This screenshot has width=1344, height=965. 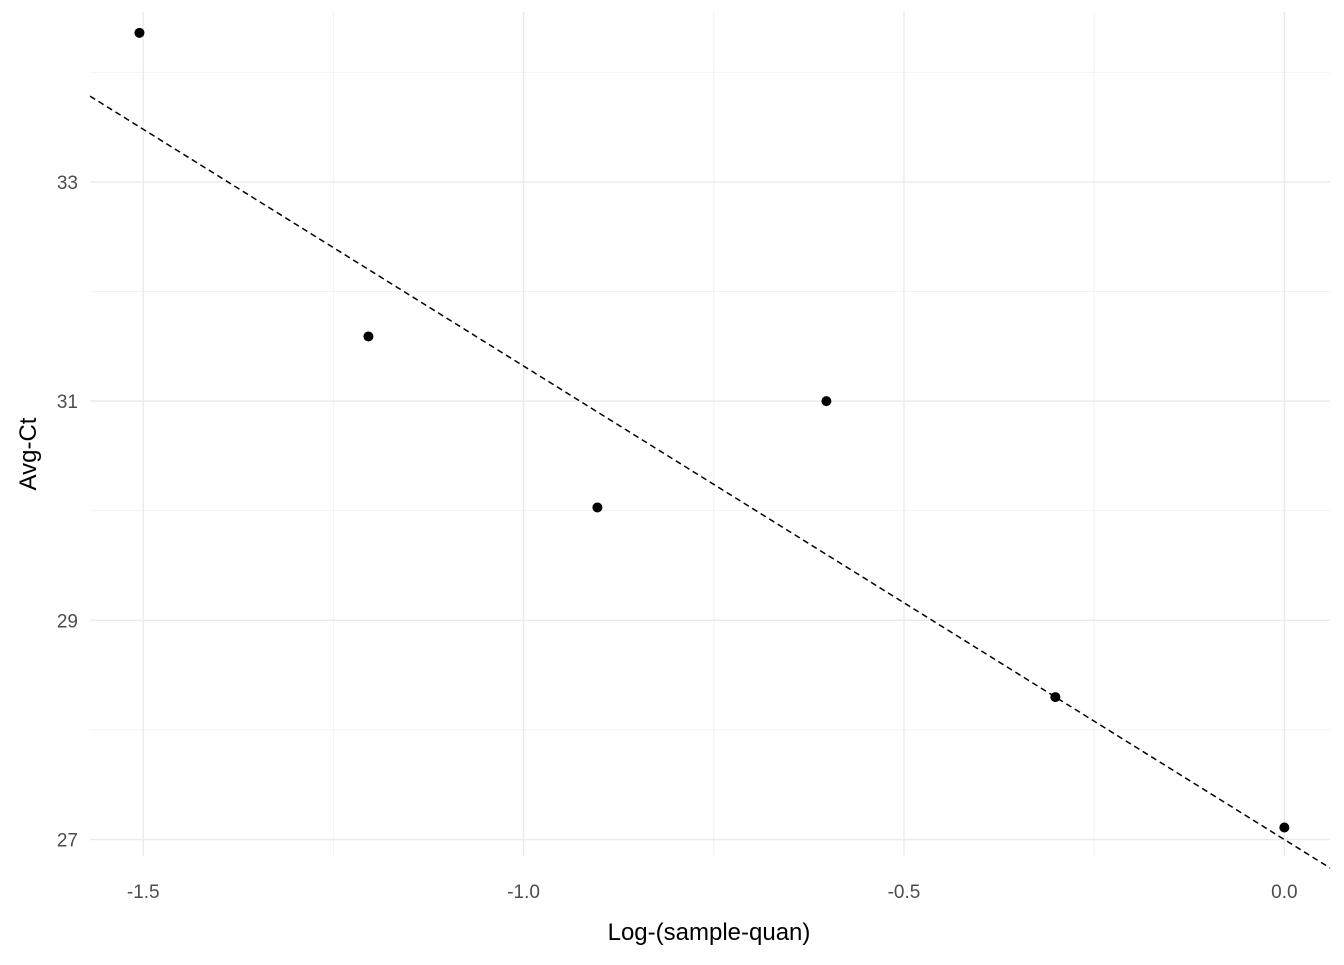 I want to click on y-tick-label: 33, so click(x=67, y=183).